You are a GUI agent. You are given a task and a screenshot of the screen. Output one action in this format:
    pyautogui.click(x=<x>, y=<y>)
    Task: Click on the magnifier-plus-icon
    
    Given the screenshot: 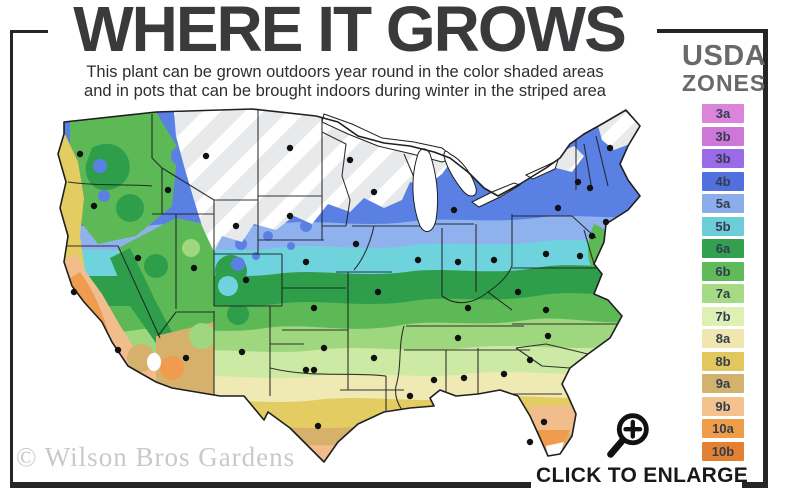 What is the action you would take?
    pyautogui.click(x=627, y=436)
    